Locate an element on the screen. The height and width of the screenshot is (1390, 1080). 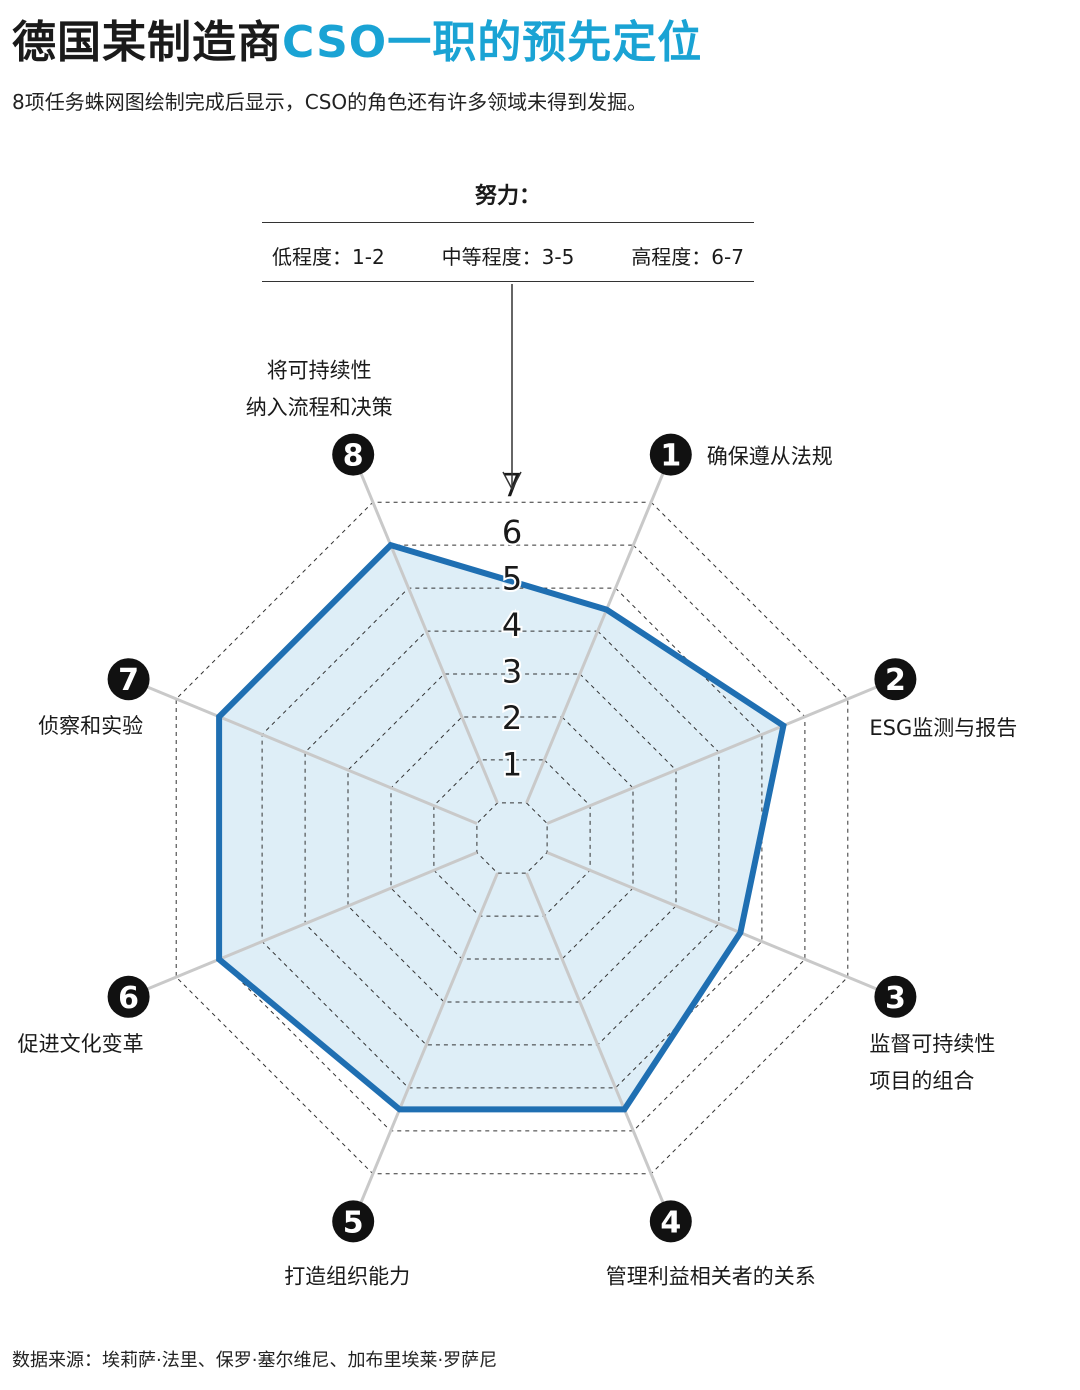
marker-number-8: 8 is located at coordinates (353, 456).